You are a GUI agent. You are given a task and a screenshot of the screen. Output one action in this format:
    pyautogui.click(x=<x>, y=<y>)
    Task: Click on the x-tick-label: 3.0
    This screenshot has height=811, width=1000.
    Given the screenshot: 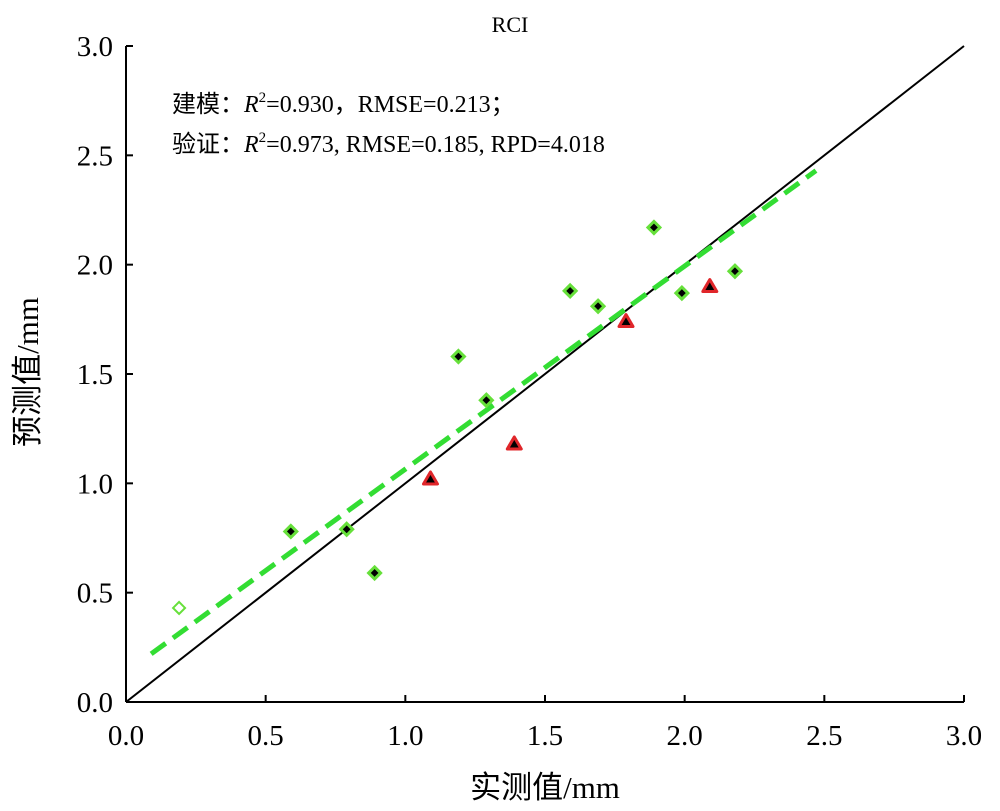 What is the action you would take?
    pyautogui.click(x=964, y=736)
    